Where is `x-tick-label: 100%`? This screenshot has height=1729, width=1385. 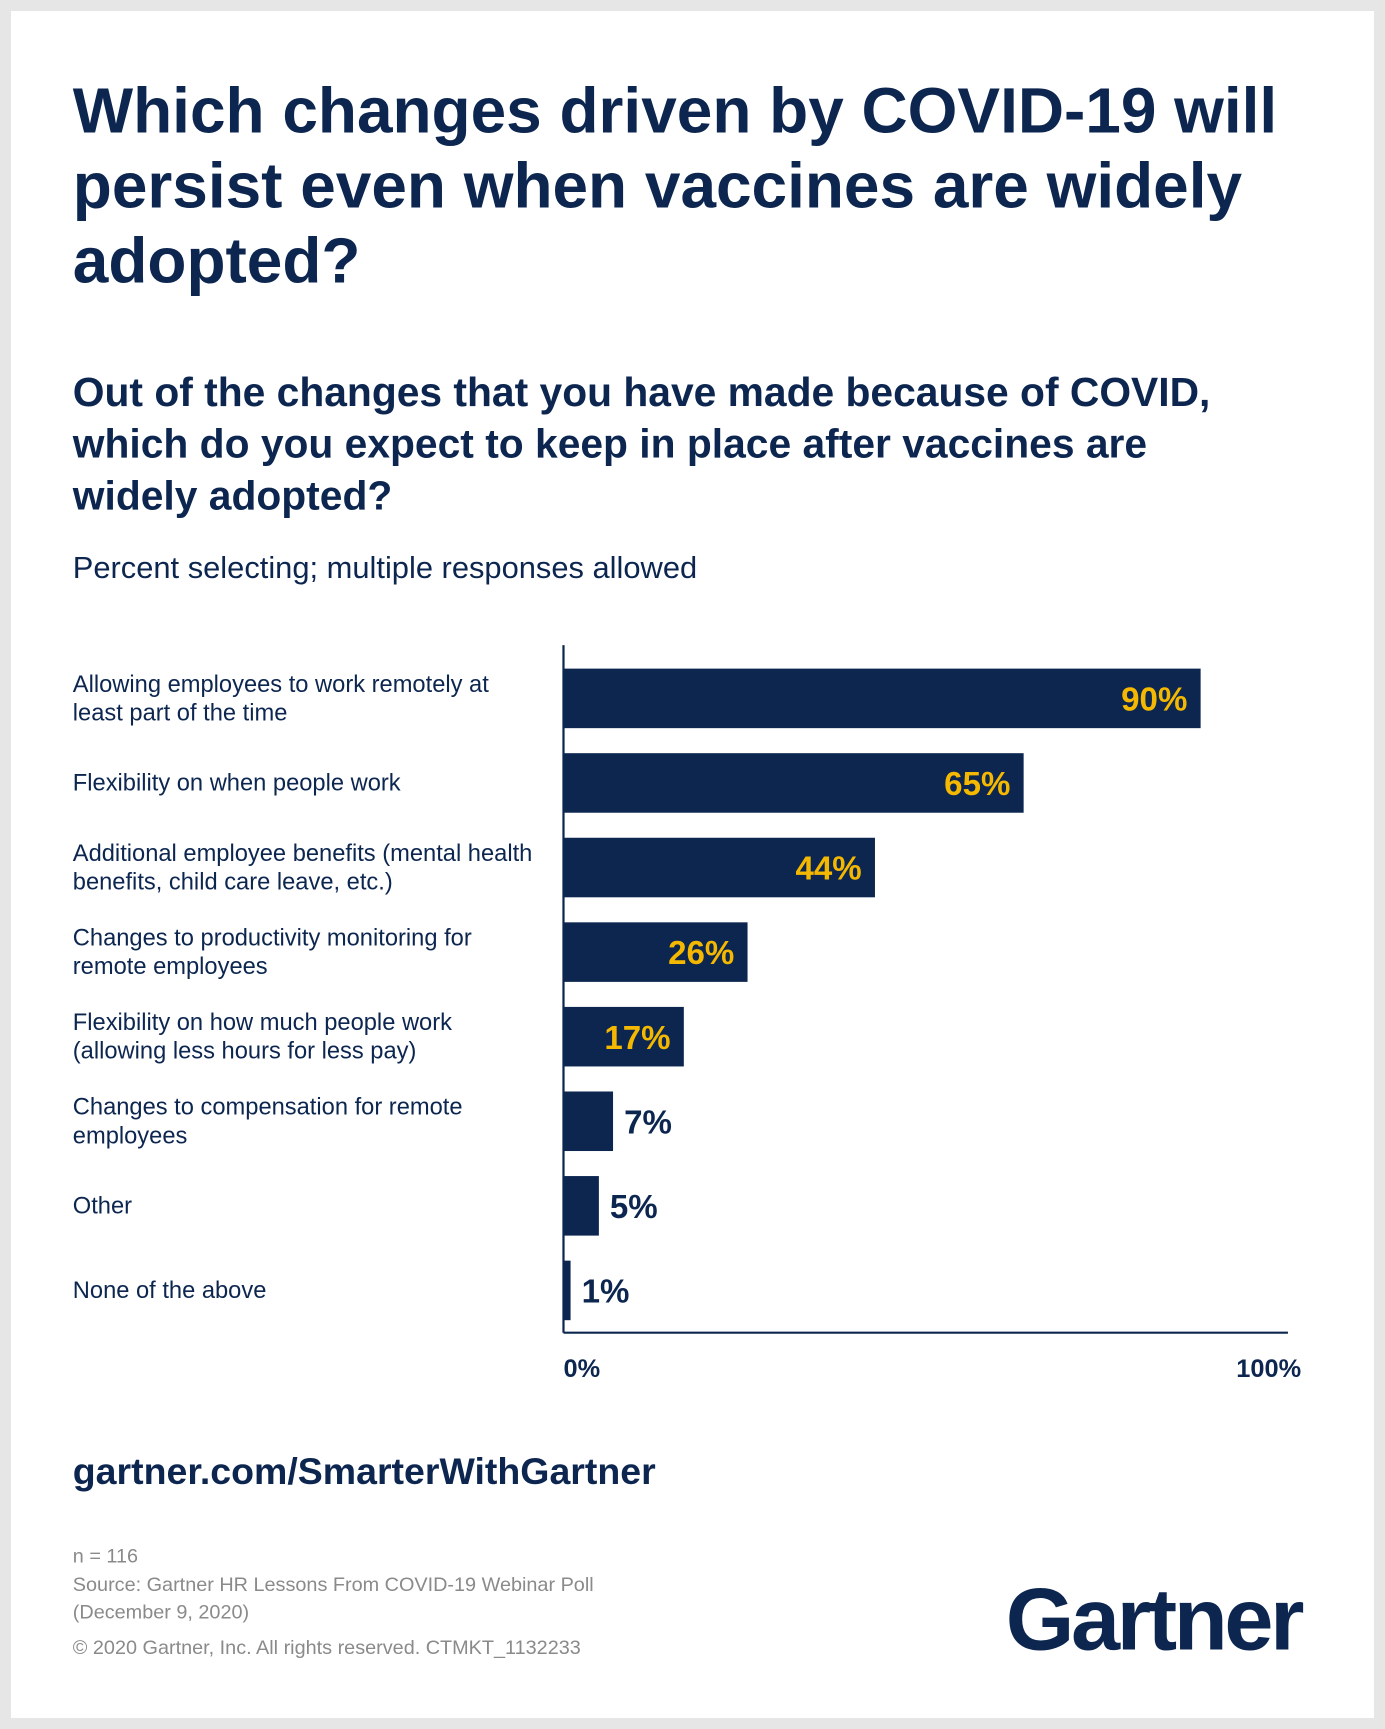 x-tick-label: 100% is located at coordinates (1268, 1369).